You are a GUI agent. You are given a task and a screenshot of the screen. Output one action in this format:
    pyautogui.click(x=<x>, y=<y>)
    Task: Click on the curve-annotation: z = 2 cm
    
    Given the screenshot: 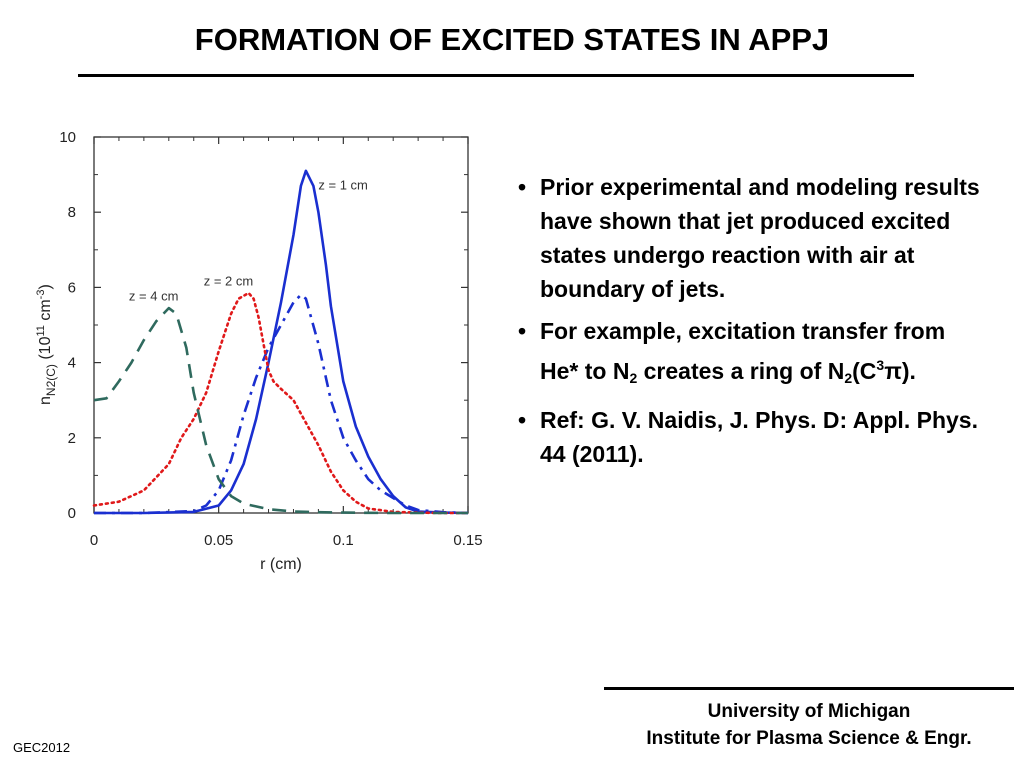 What is the action you would take?
    pyautogui.click(x=229, y=281)
    